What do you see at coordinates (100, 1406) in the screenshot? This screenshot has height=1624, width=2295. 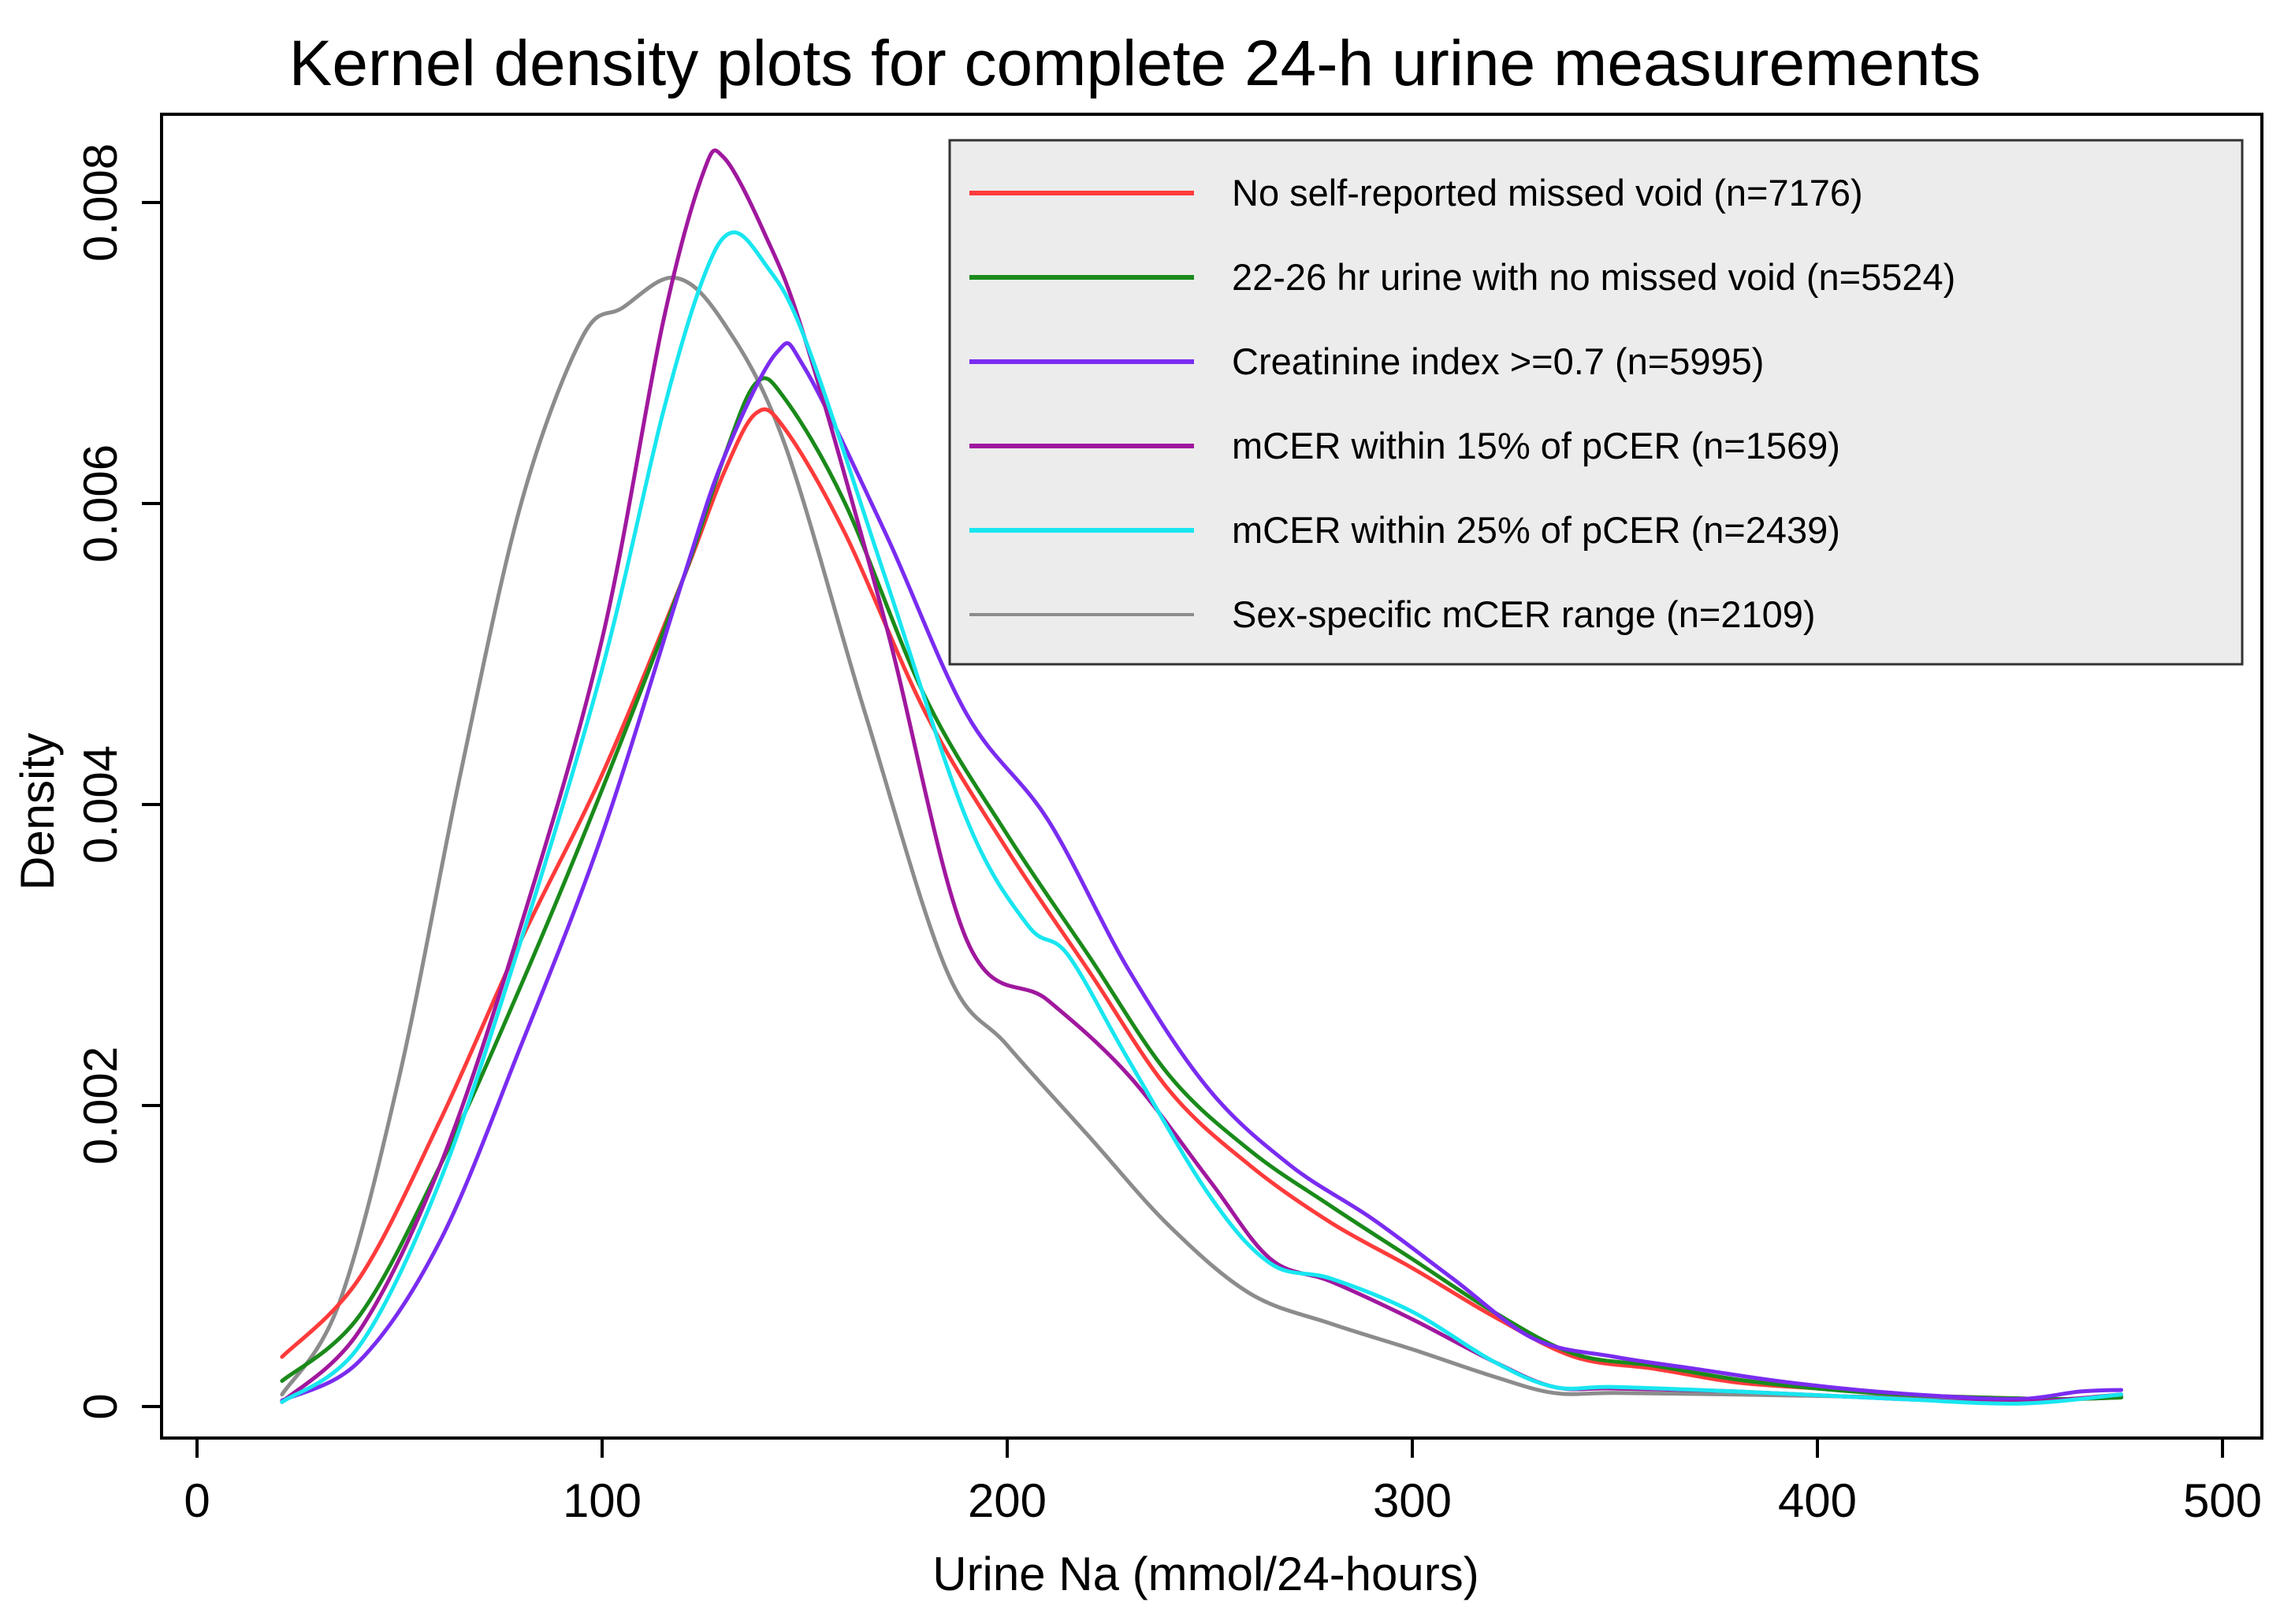 I see `y-tick-label: 0` at bounding box center [100, 1406].